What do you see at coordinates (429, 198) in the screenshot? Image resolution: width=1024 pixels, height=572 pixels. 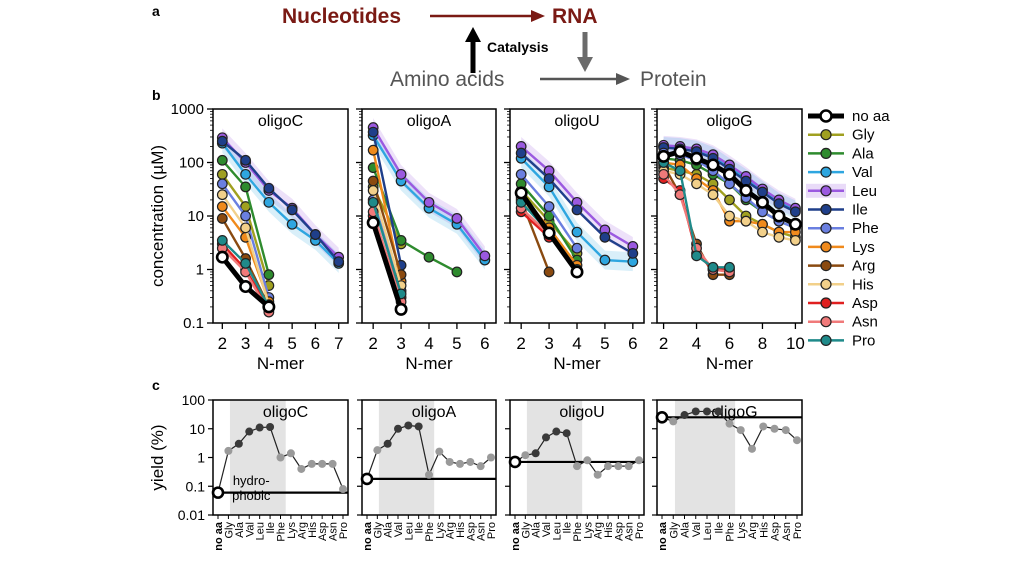 I see `band-val` at bounding box center [429, 198].